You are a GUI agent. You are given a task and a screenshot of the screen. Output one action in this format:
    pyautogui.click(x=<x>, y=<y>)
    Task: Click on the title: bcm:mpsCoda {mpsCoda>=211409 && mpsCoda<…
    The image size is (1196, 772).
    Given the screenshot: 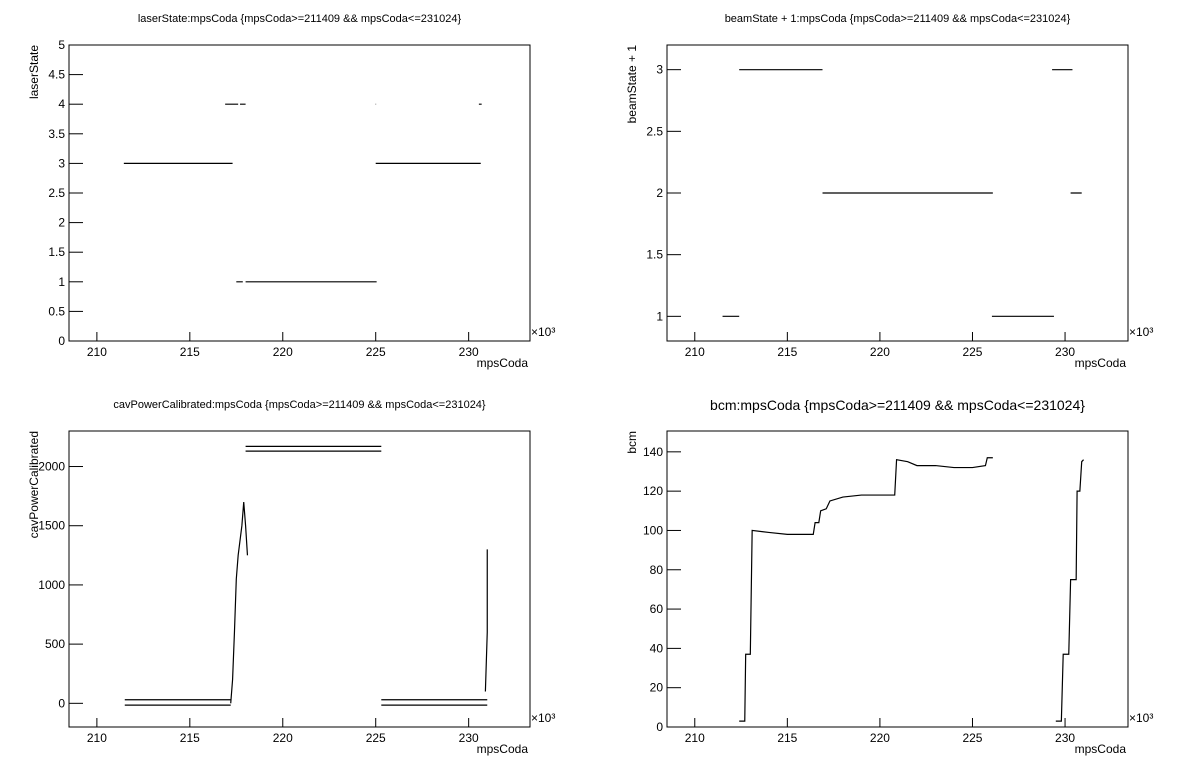 What is the action you would take?
    pyautogui.click(x=897, y=405)
    